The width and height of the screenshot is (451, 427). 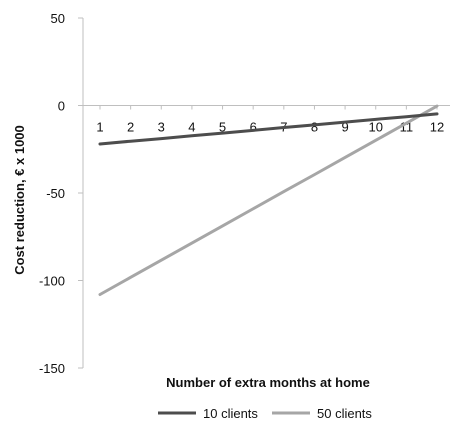 What do you see at coordinates (55, 193) in the screenshot?
I see `y-tick-label: -50` at bounding box center [55, 193].